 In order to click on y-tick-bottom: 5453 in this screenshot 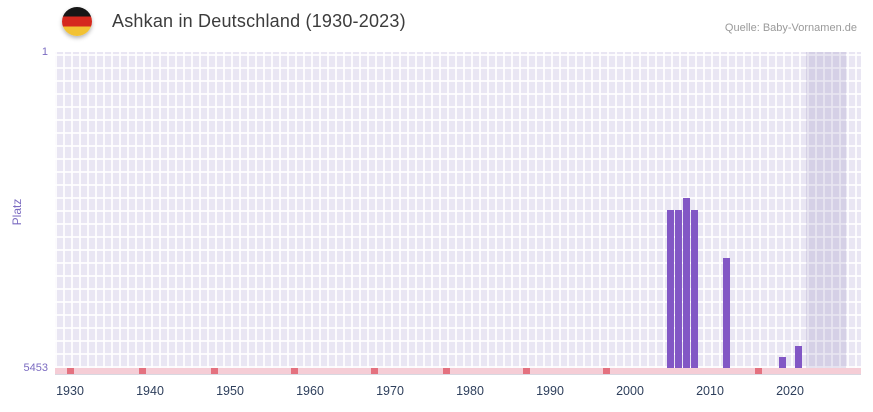, I will do `click(35, 368)`.